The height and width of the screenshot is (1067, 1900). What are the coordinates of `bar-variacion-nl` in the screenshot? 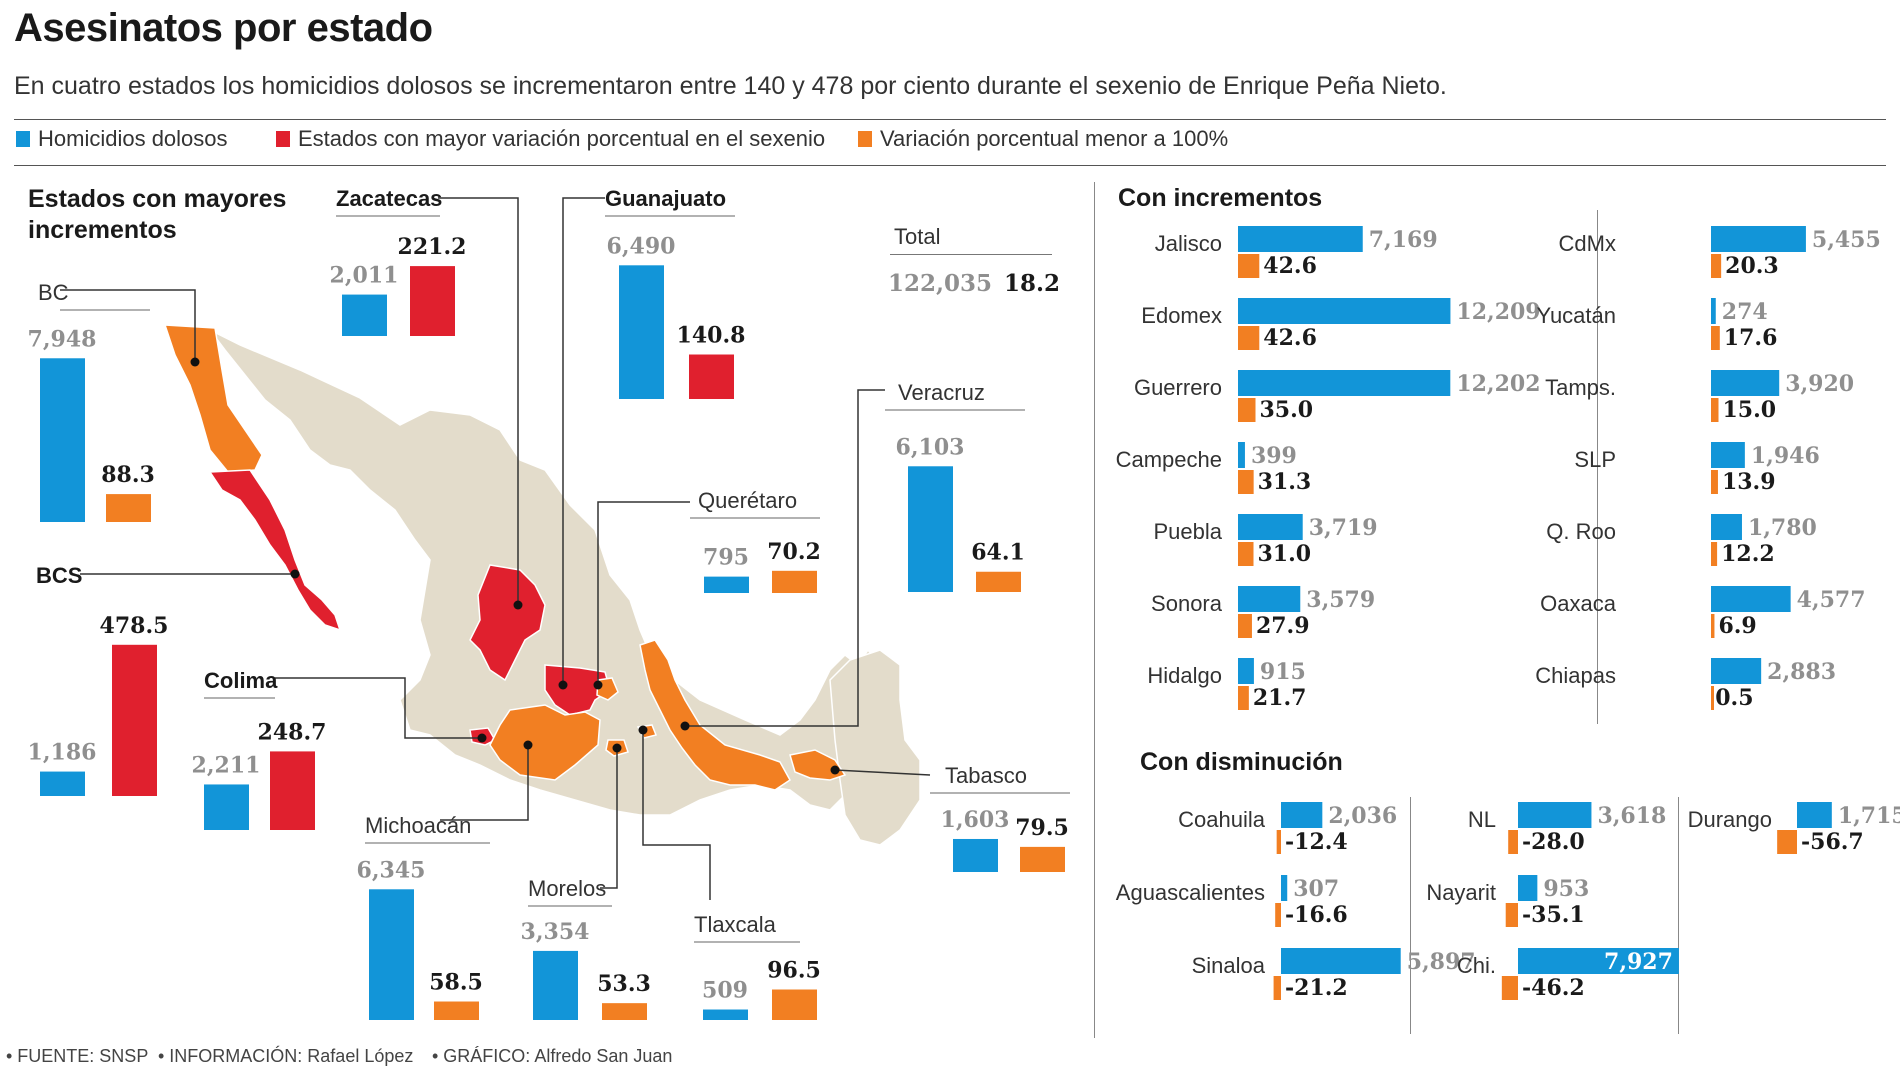 It's located at (1513, 842).